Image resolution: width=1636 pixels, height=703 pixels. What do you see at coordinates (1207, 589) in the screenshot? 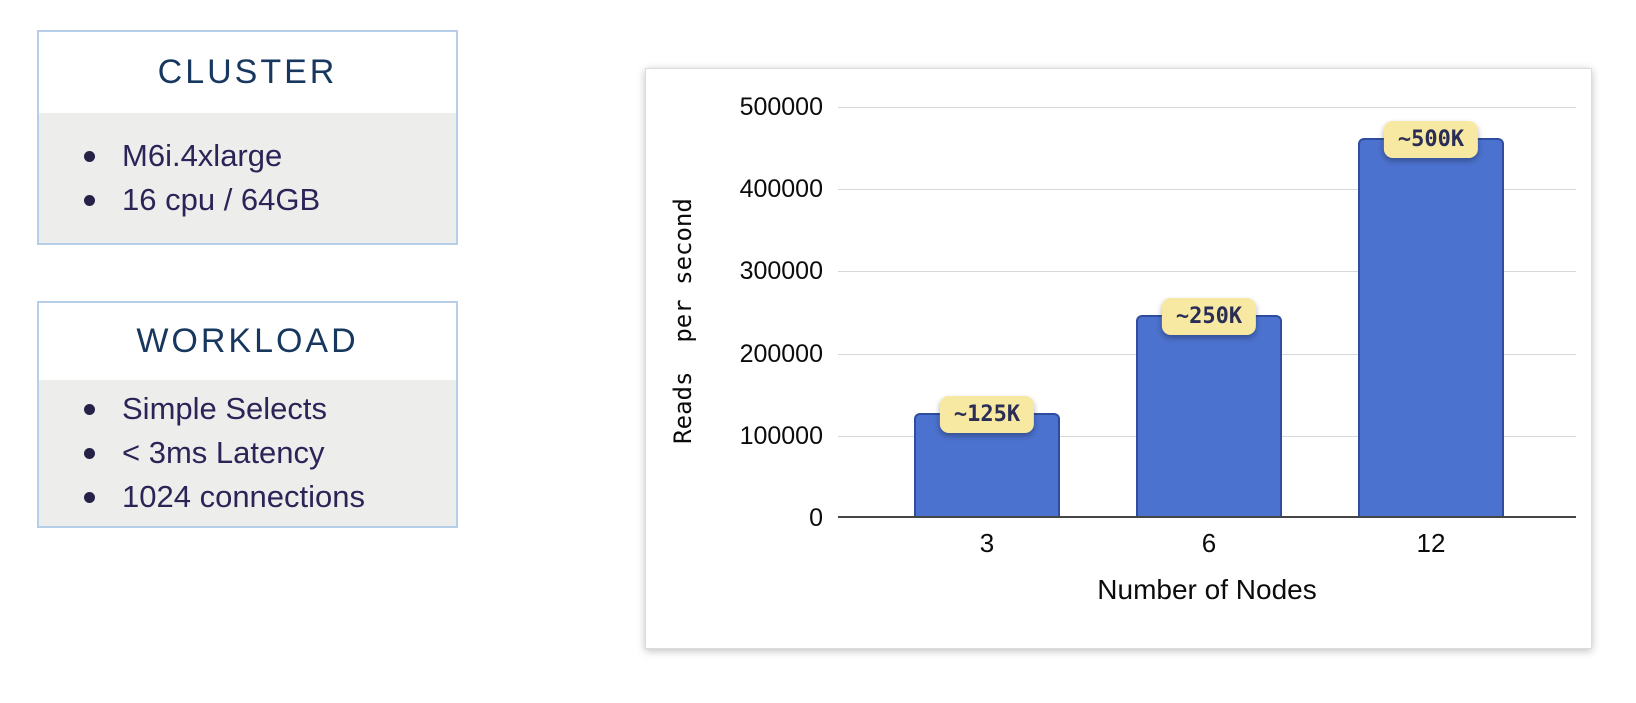
I see `x-axis-title: Number of Nodes` at bounding box center [1207, 589].